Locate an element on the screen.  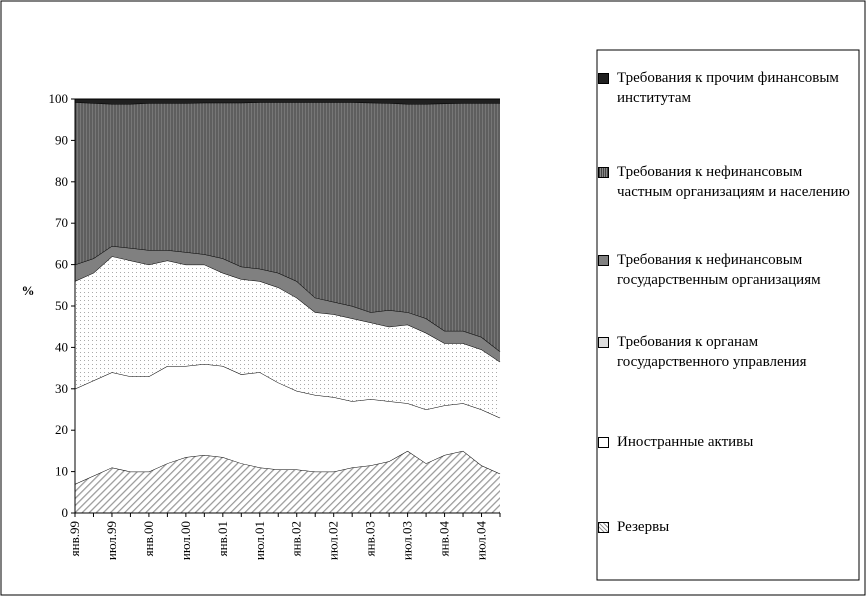
area-edge is located at coordinates (287, 309).